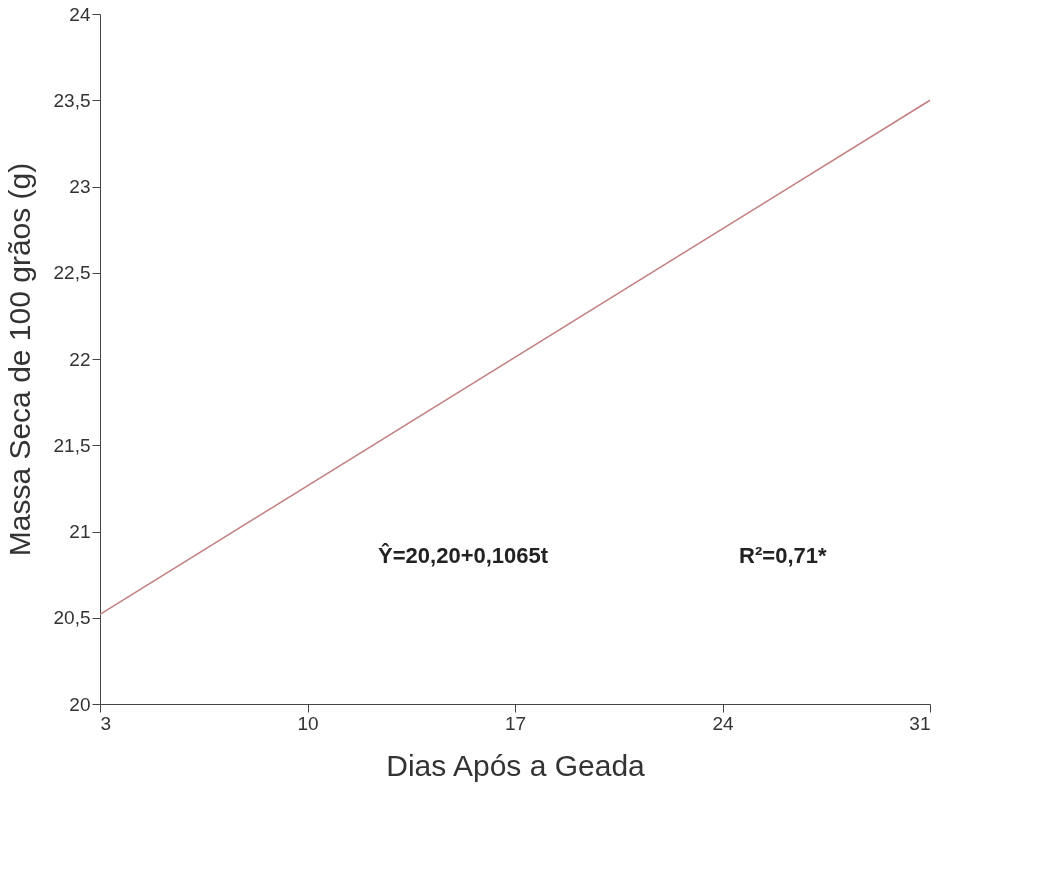  What do you see at coordinates (463, 555) in the screenshot?
I see `annotation: Ŷ=20,20+0,1065t` at bounding box center [463, 555].